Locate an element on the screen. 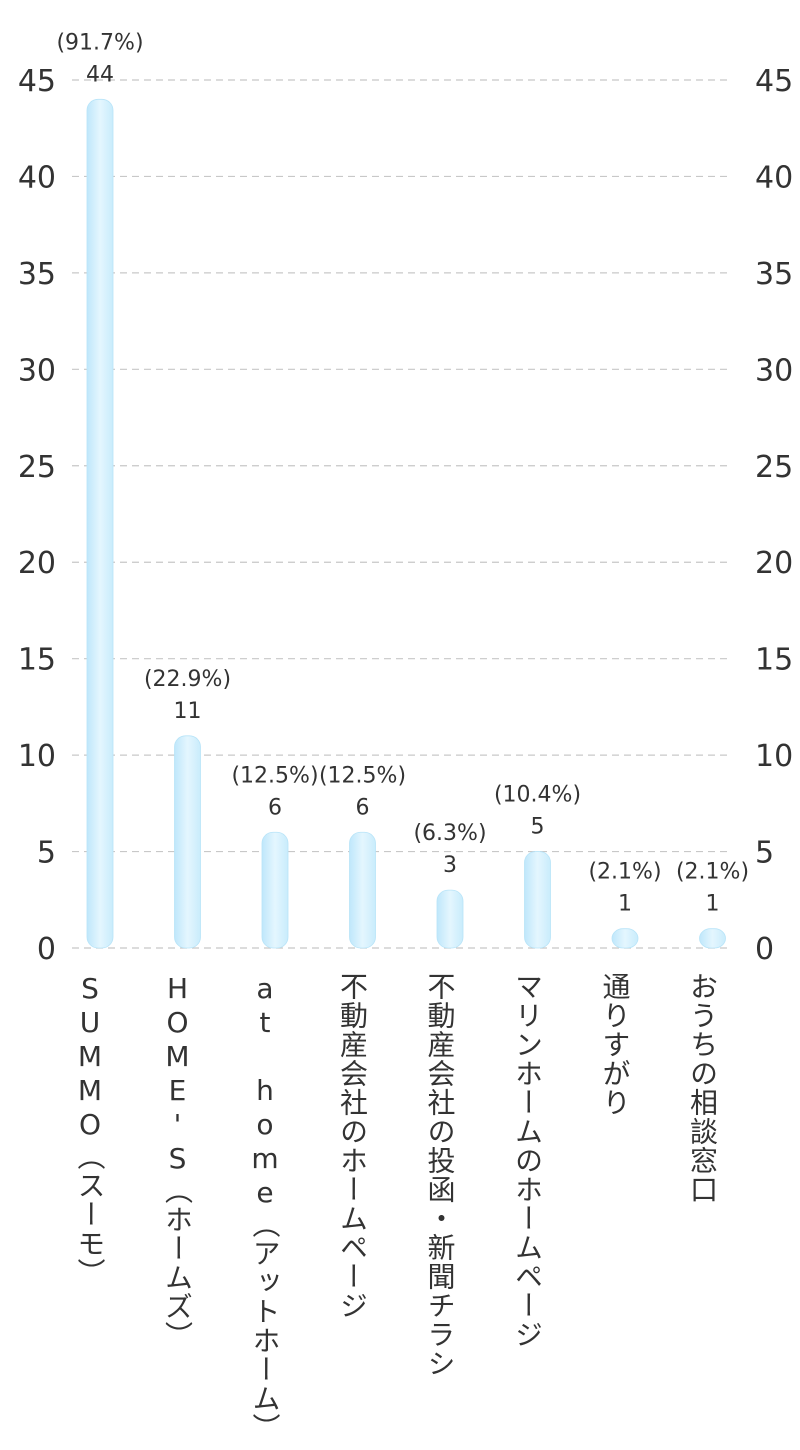 This screenshot has height=1450, width=800. value-label-1: 11 is located at coordinates (188, 711).